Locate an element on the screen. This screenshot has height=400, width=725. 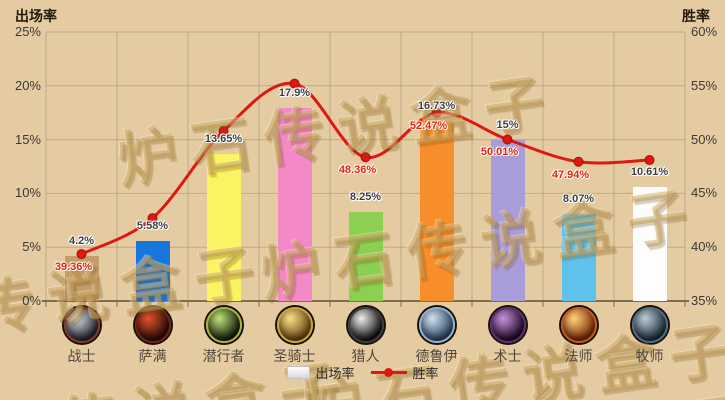
left-axis-tick: 25% is located at coordinates (27, 31).